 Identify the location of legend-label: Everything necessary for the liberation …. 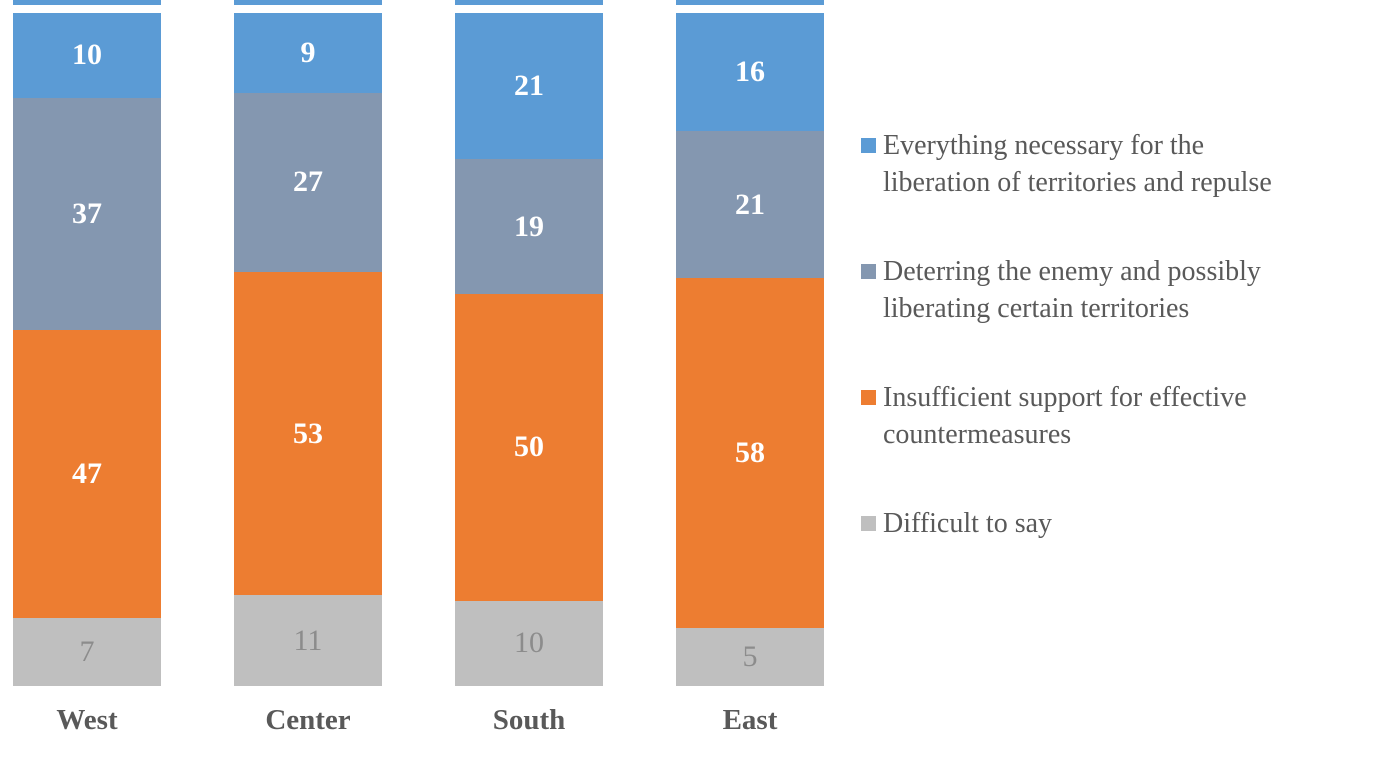
(1077, 164).